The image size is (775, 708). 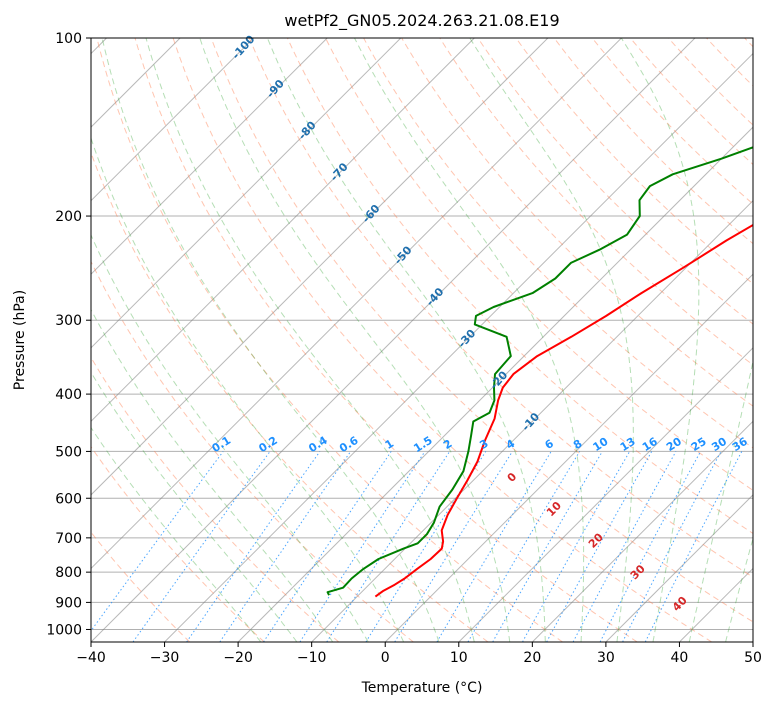 What do you see at coordinates (447, 444) in the screenshot?
I see `mixing-ratio-label: 2` at bounding box center [447, 444].